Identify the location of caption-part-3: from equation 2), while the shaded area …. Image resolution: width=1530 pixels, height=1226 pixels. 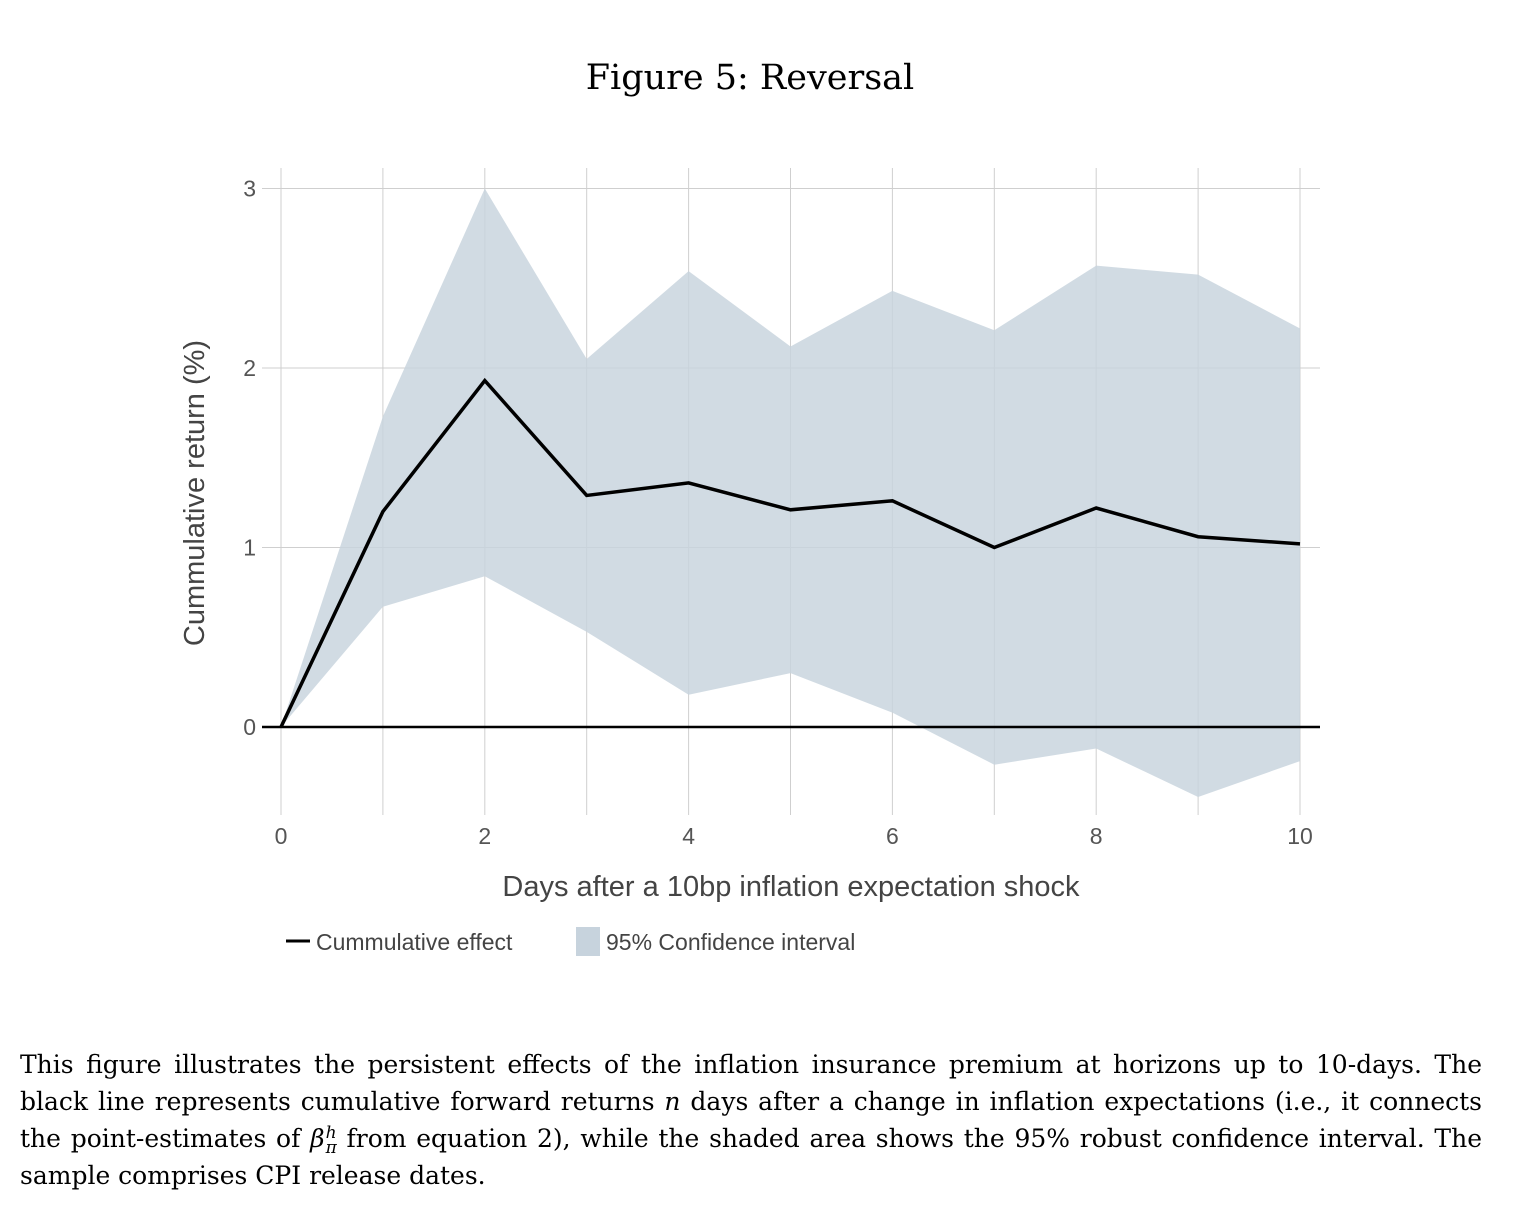
(751, 1157).